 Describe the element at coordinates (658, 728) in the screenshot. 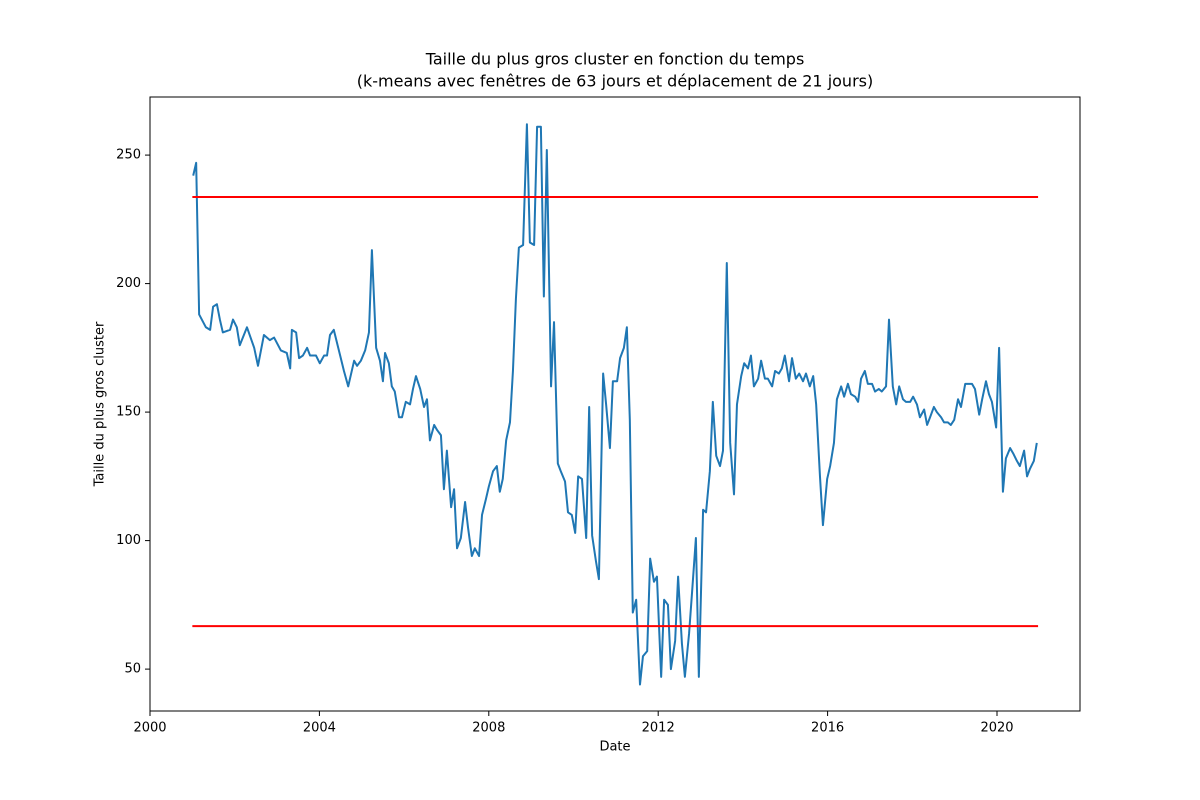

I see `x-tick-label: 2012` at that location.